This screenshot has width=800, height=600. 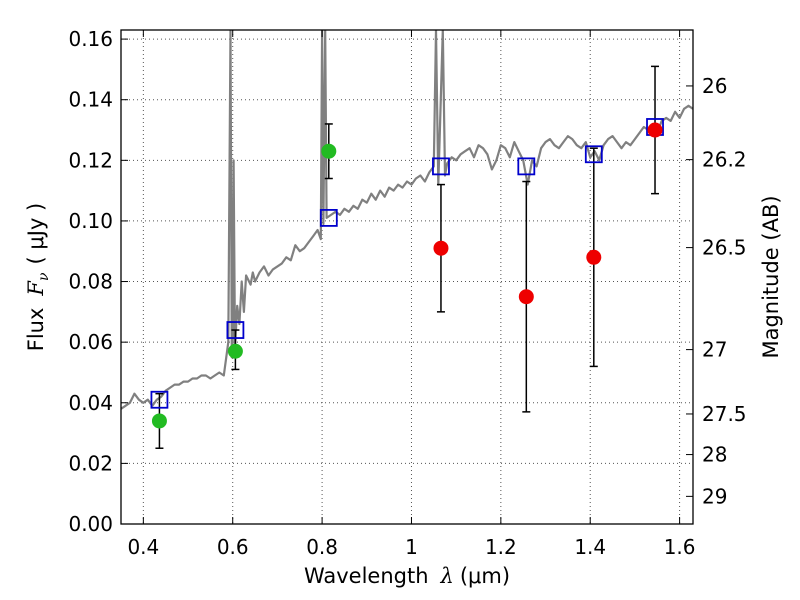 What do you see at coordinates (90, 342) in the screenshot?
I see `y-tick-label: 0.06` at bounding box center [90, 342].